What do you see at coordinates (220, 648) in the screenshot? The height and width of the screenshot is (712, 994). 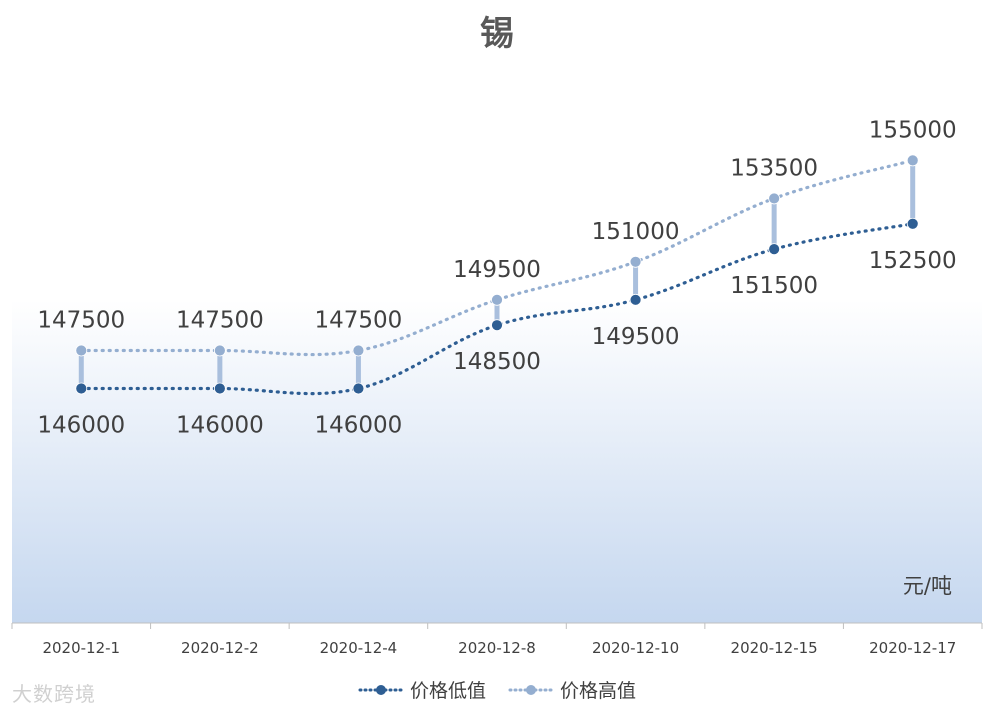 I see `x-tick-label: 2020-12-2` at bounding box center [220, 648].